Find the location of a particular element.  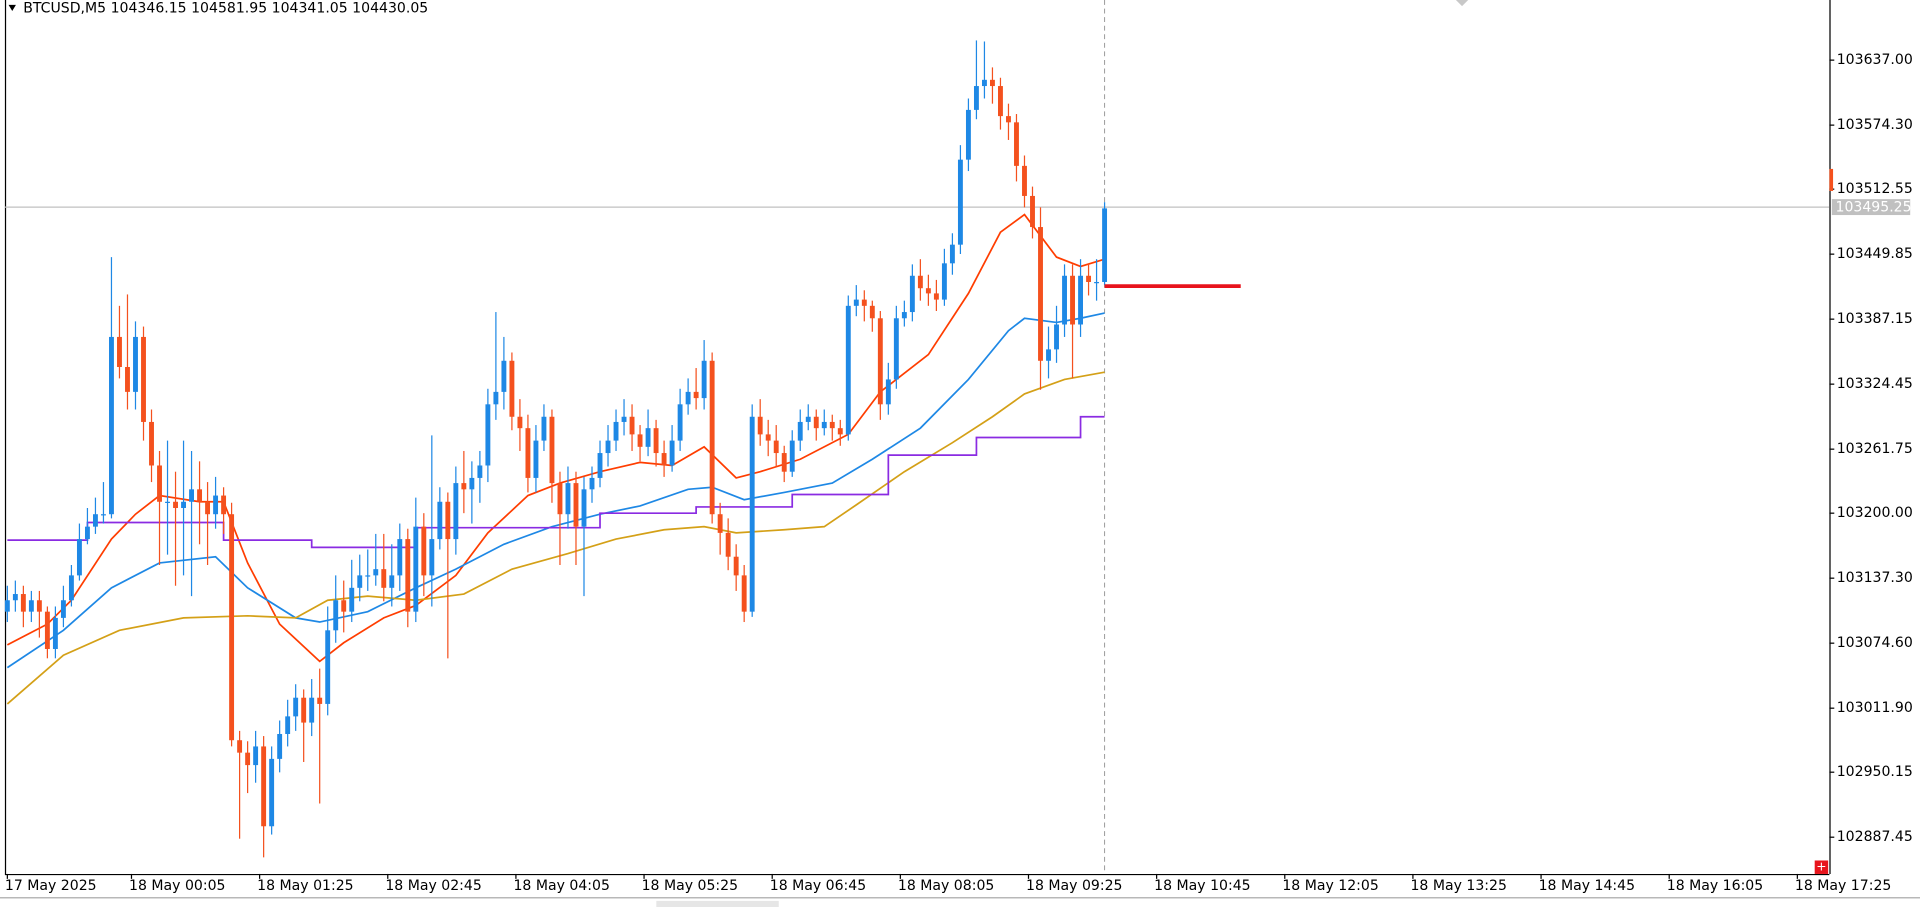

y-tick-label: 103200.00 is located at coordinates (1875, 513).